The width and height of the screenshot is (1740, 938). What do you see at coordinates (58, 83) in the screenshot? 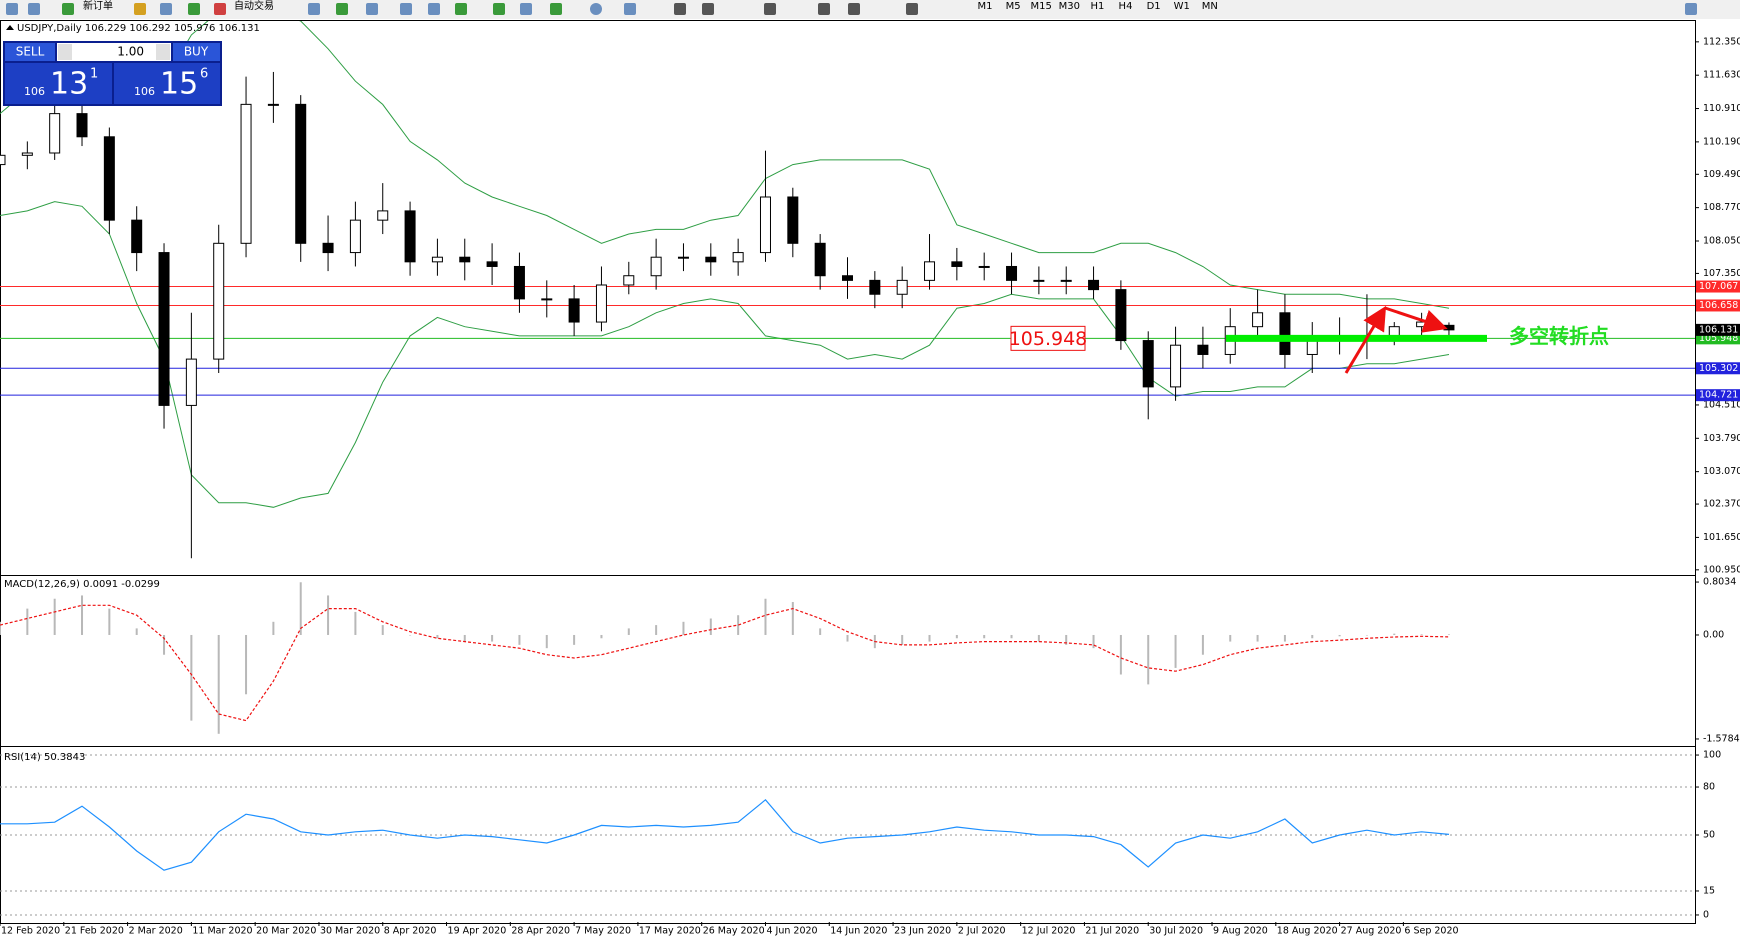
I see `bid-box` at bounding box center [58, 83].